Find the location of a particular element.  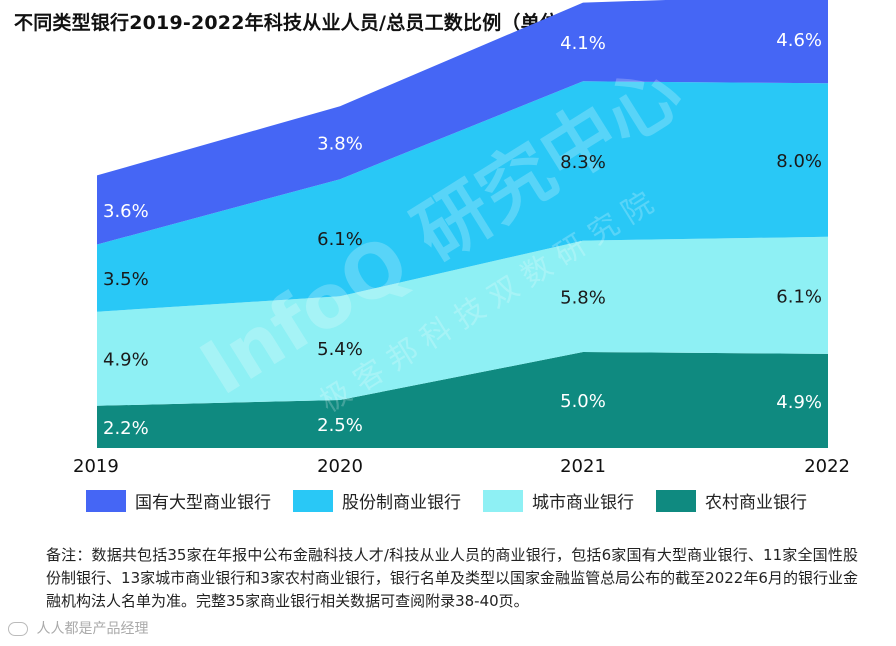

legend-item-state-owned: 国有大型商业银行 is located at coordinates (178, 500).